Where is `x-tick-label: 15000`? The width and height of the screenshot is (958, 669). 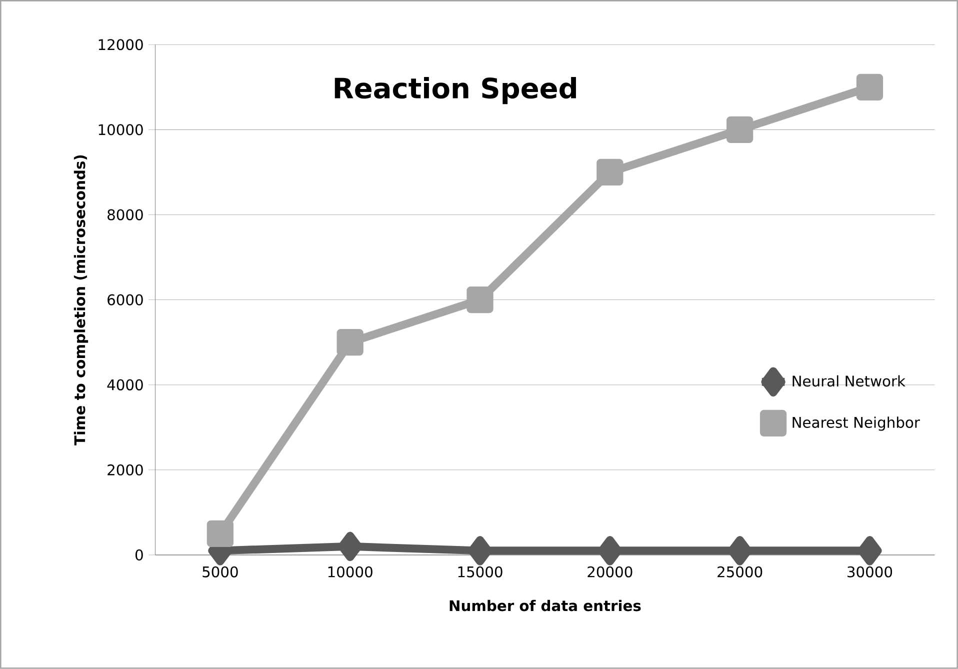 x-tick-label: 15000 is located at coordinates (480, 572).